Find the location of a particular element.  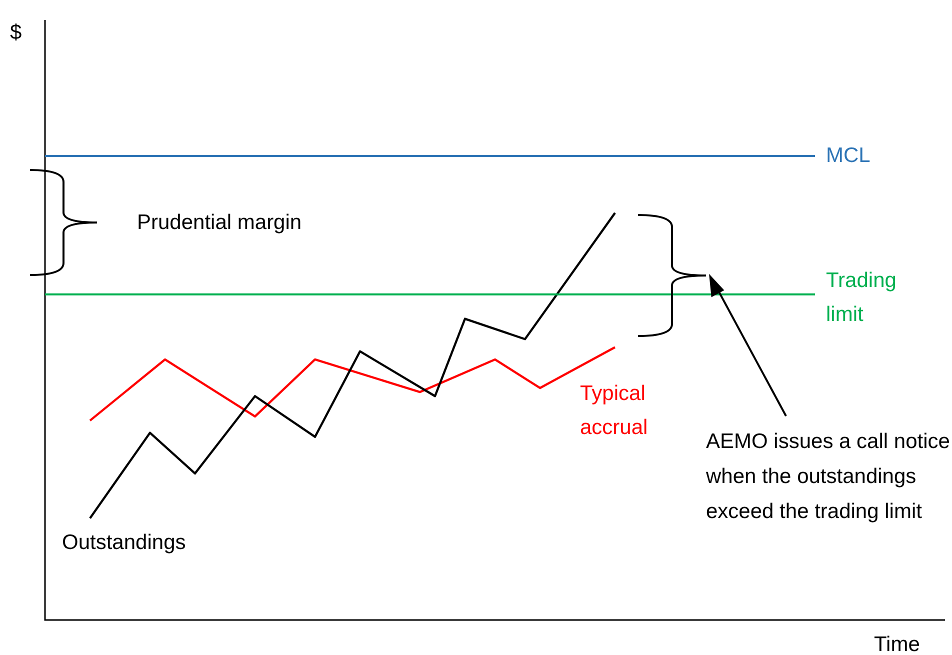

annotation: Prudential margin is located at coordinates (219, 223).